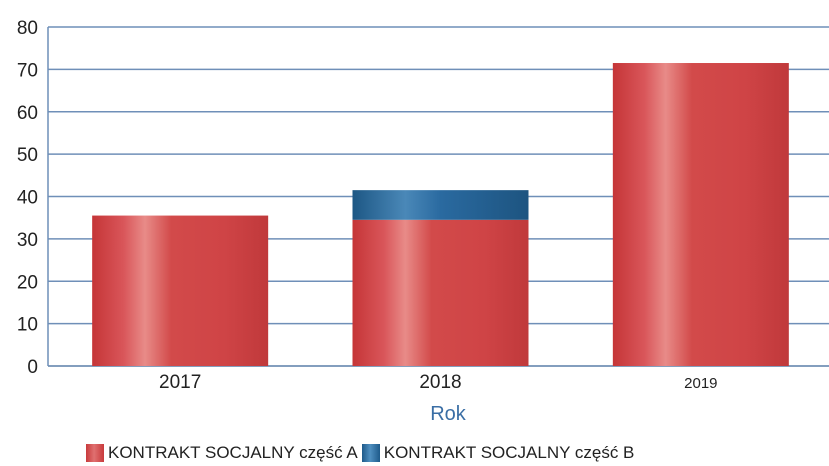 Image resolution: width=829 pixels, height=466 pixels. What do you see at coordinates (95, 453) in the screenshot?
I see `legend-swatch-a` at bounding box center [95, 453].